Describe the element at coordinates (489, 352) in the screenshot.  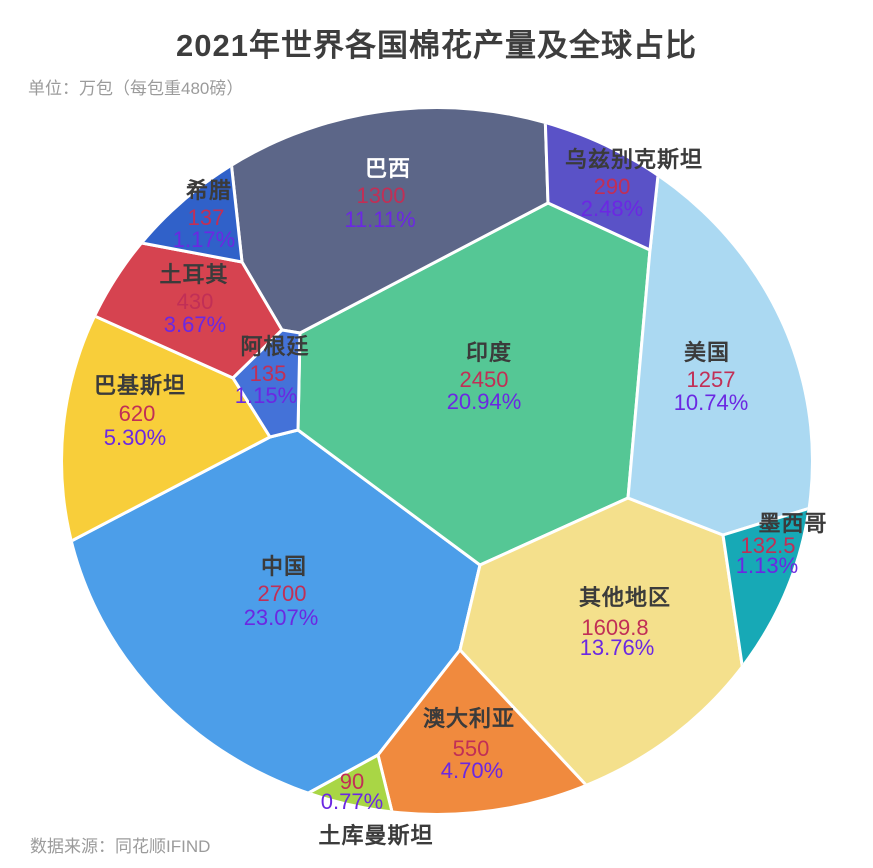
I see `label-india-name: 印度` at that location.